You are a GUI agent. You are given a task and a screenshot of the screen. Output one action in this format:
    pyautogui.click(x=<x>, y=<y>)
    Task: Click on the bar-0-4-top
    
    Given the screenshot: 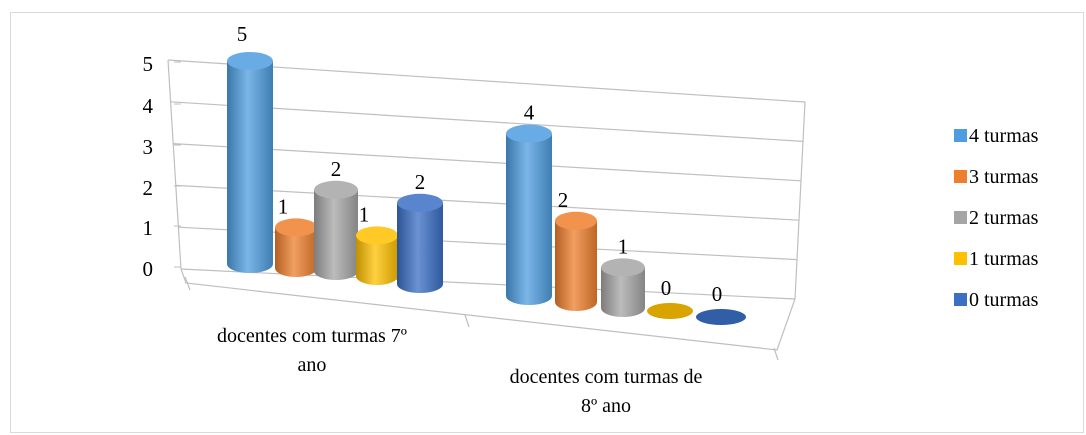 What is the action you would take?
    pyautogui.click(x=420, y=202)
    